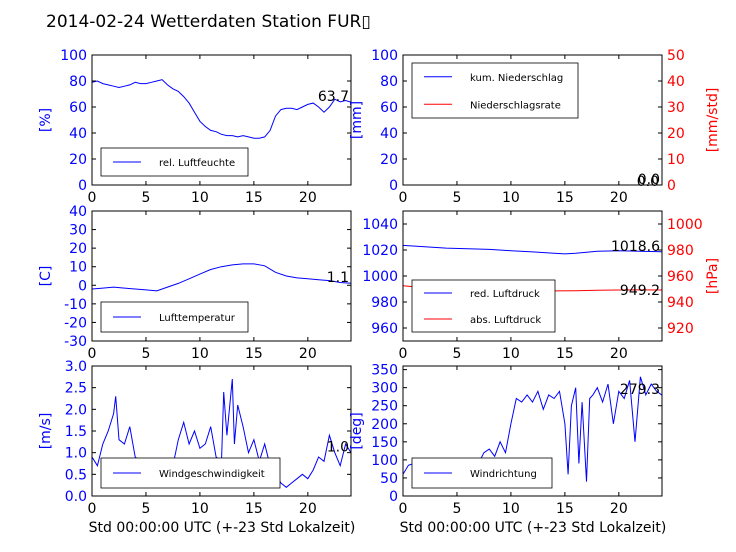 The width and height of the screenshot is (736, 552). I want to click on y-axis-label-right: [mm/std], so click(713, 120).